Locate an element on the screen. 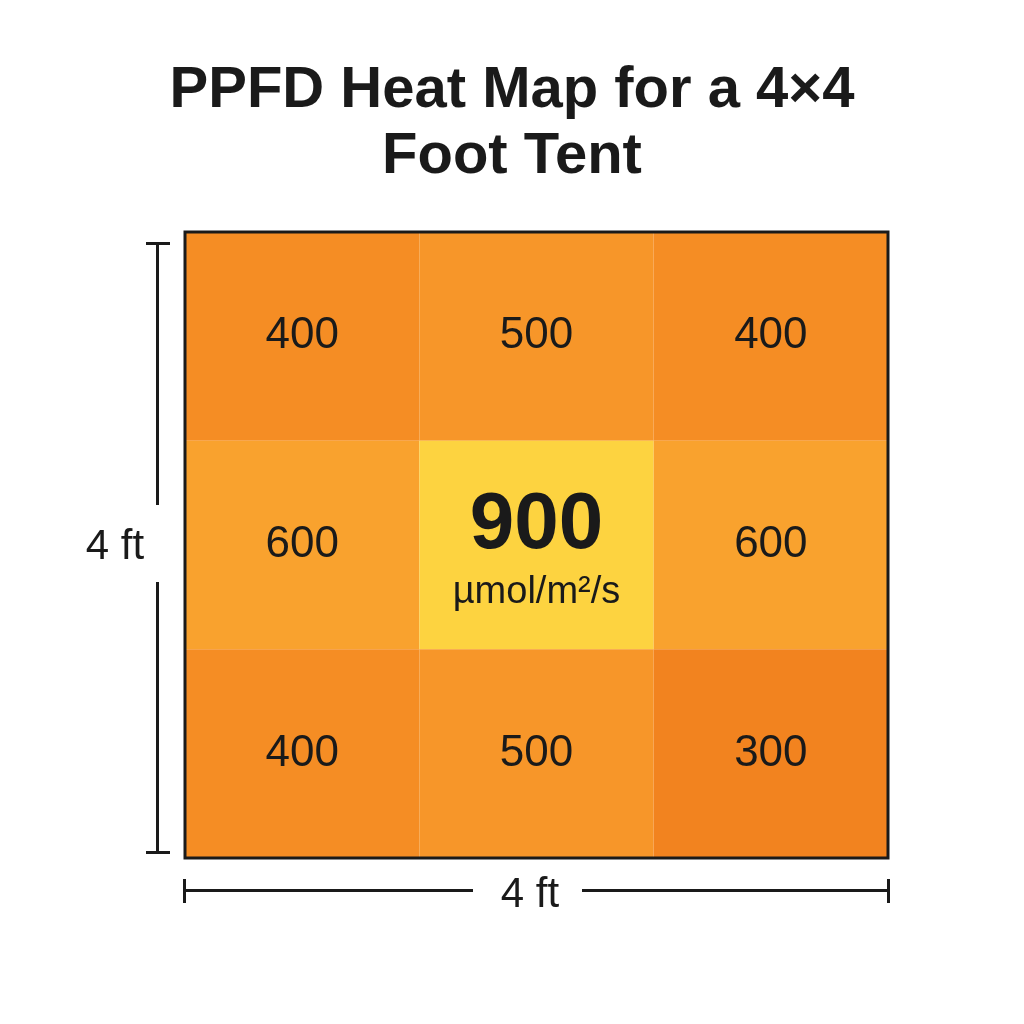 The image size is (1024, 1024). data-label: 300 is located at coordinates (771, 750).